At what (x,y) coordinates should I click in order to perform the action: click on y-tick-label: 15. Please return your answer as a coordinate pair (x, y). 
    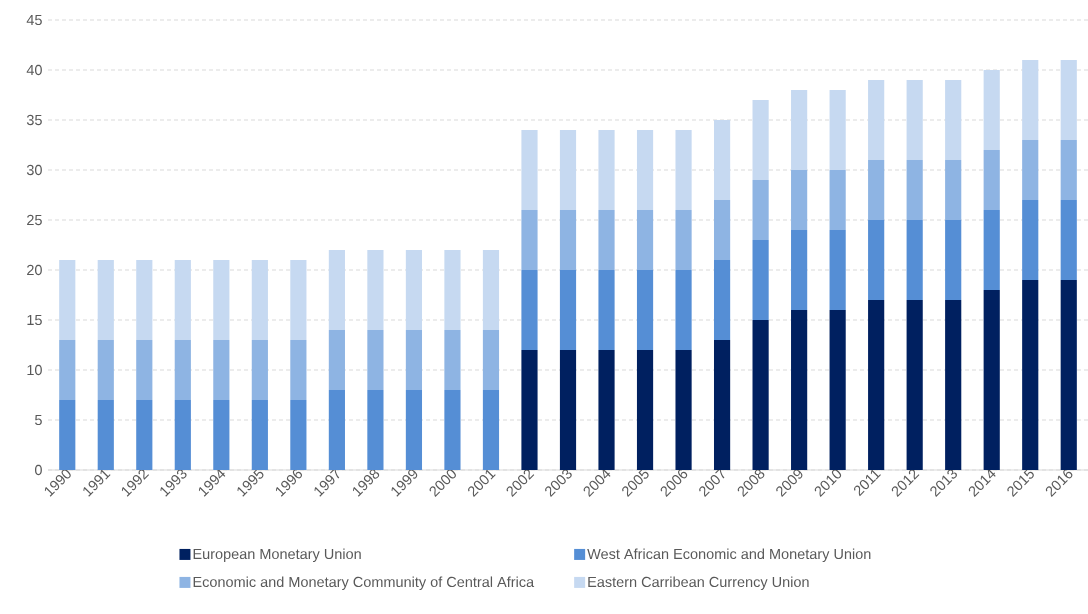
    Looking at the image, I should click on (34, 320).